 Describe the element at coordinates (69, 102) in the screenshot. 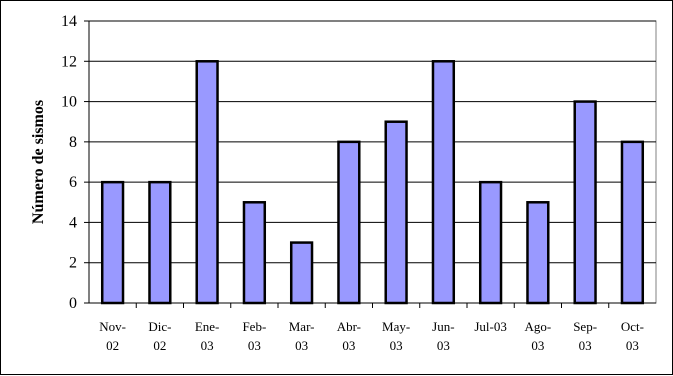

I see `y-tick-label: 10` at that location.